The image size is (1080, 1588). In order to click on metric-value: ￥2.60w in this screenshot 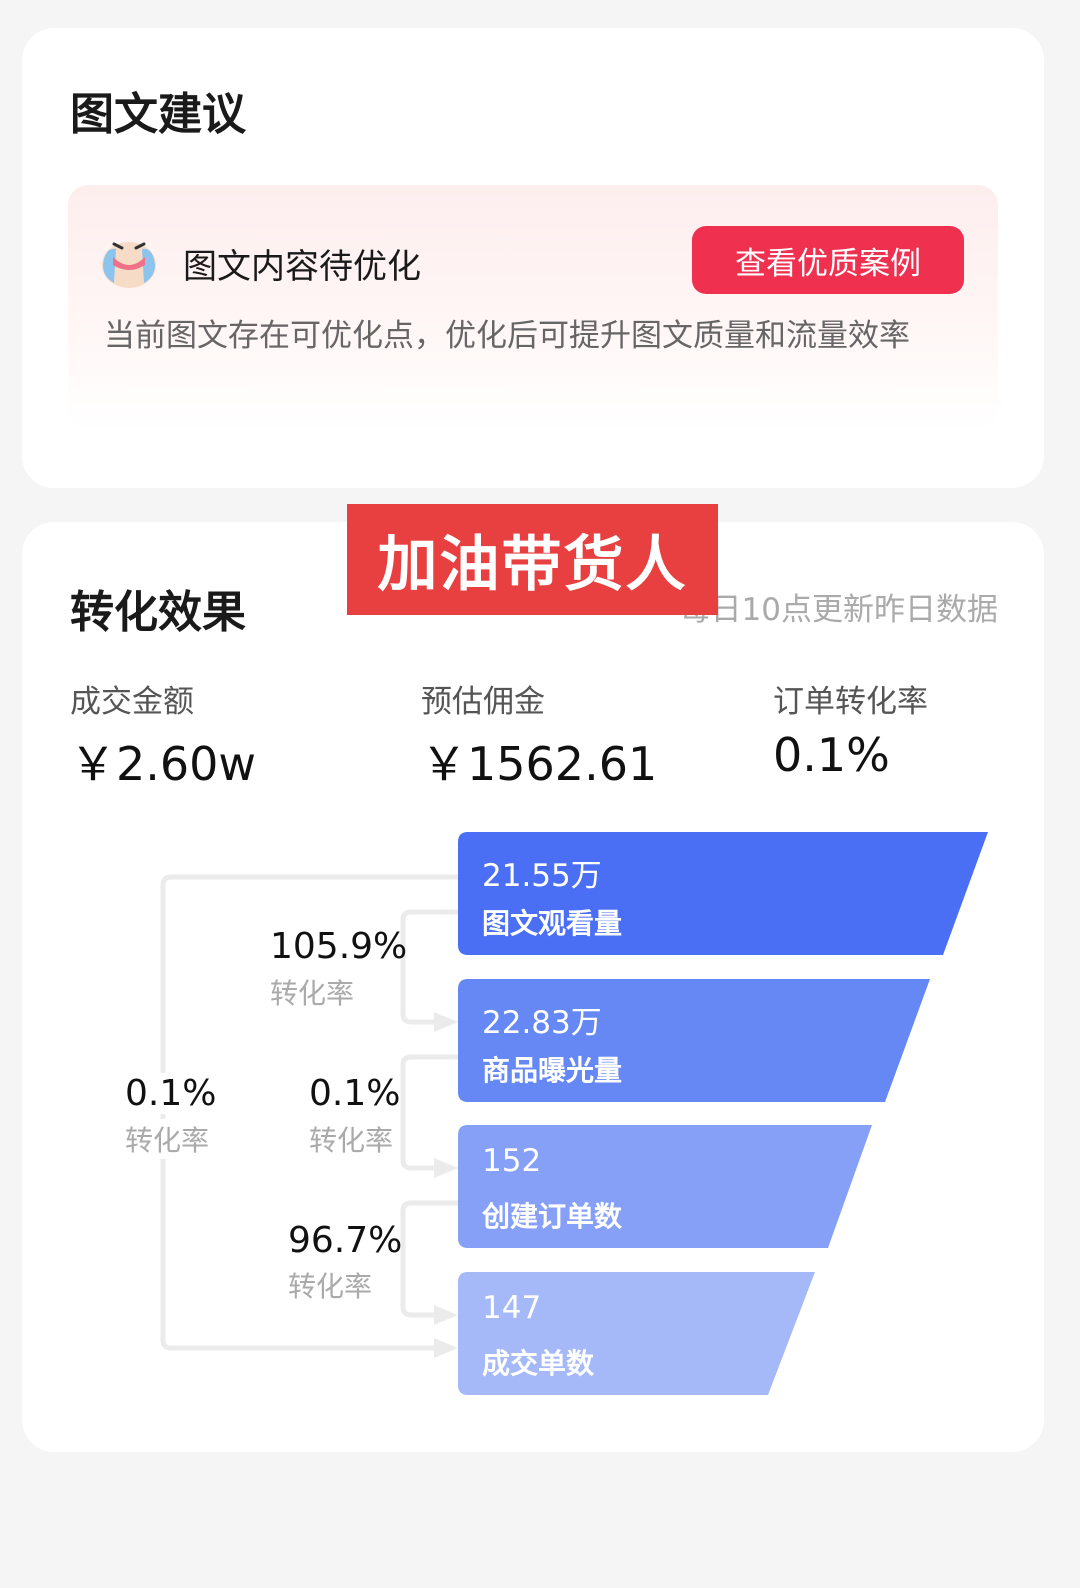, I will do `click(163, 764)`.